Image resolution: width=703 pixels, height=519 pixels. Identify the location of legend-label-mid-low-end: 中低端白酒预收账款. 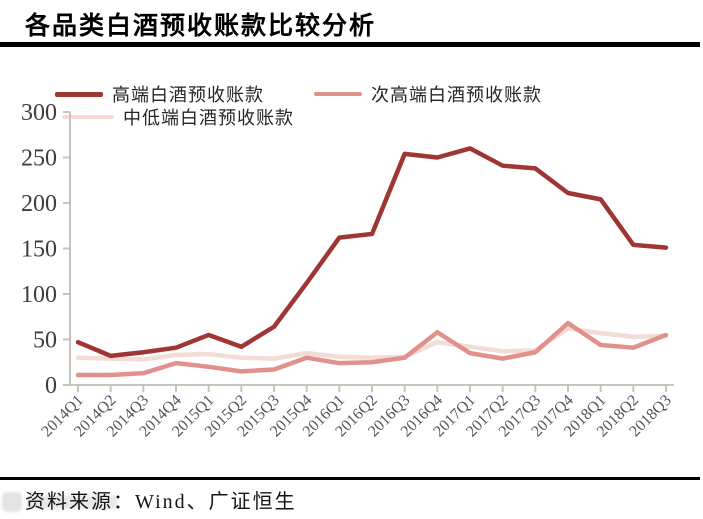
(208, 118).